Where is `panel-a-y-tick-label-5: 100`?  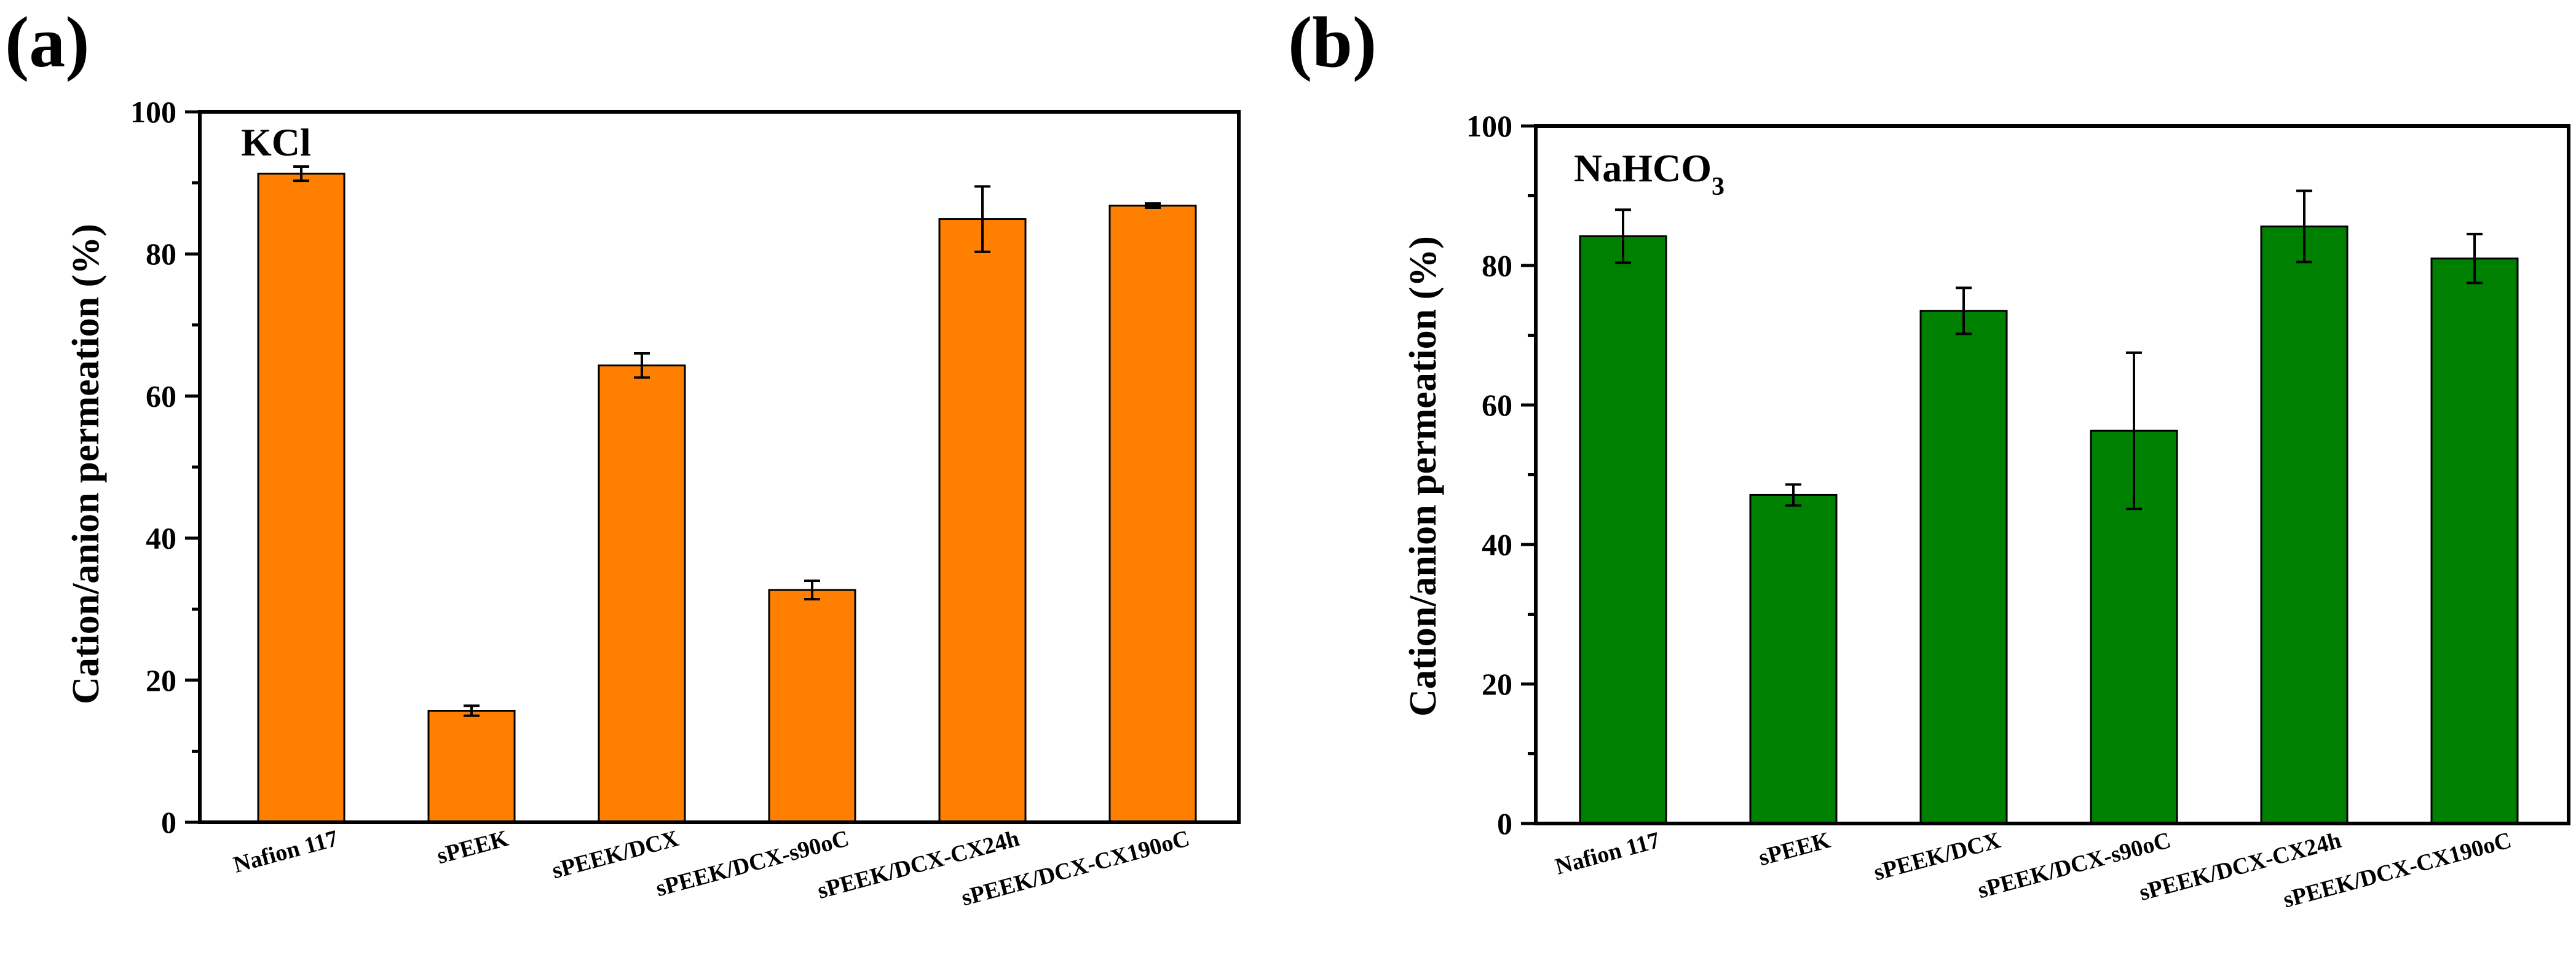 panel-a-y-tick-label-5: 100 is located at coordinates (153, 112).